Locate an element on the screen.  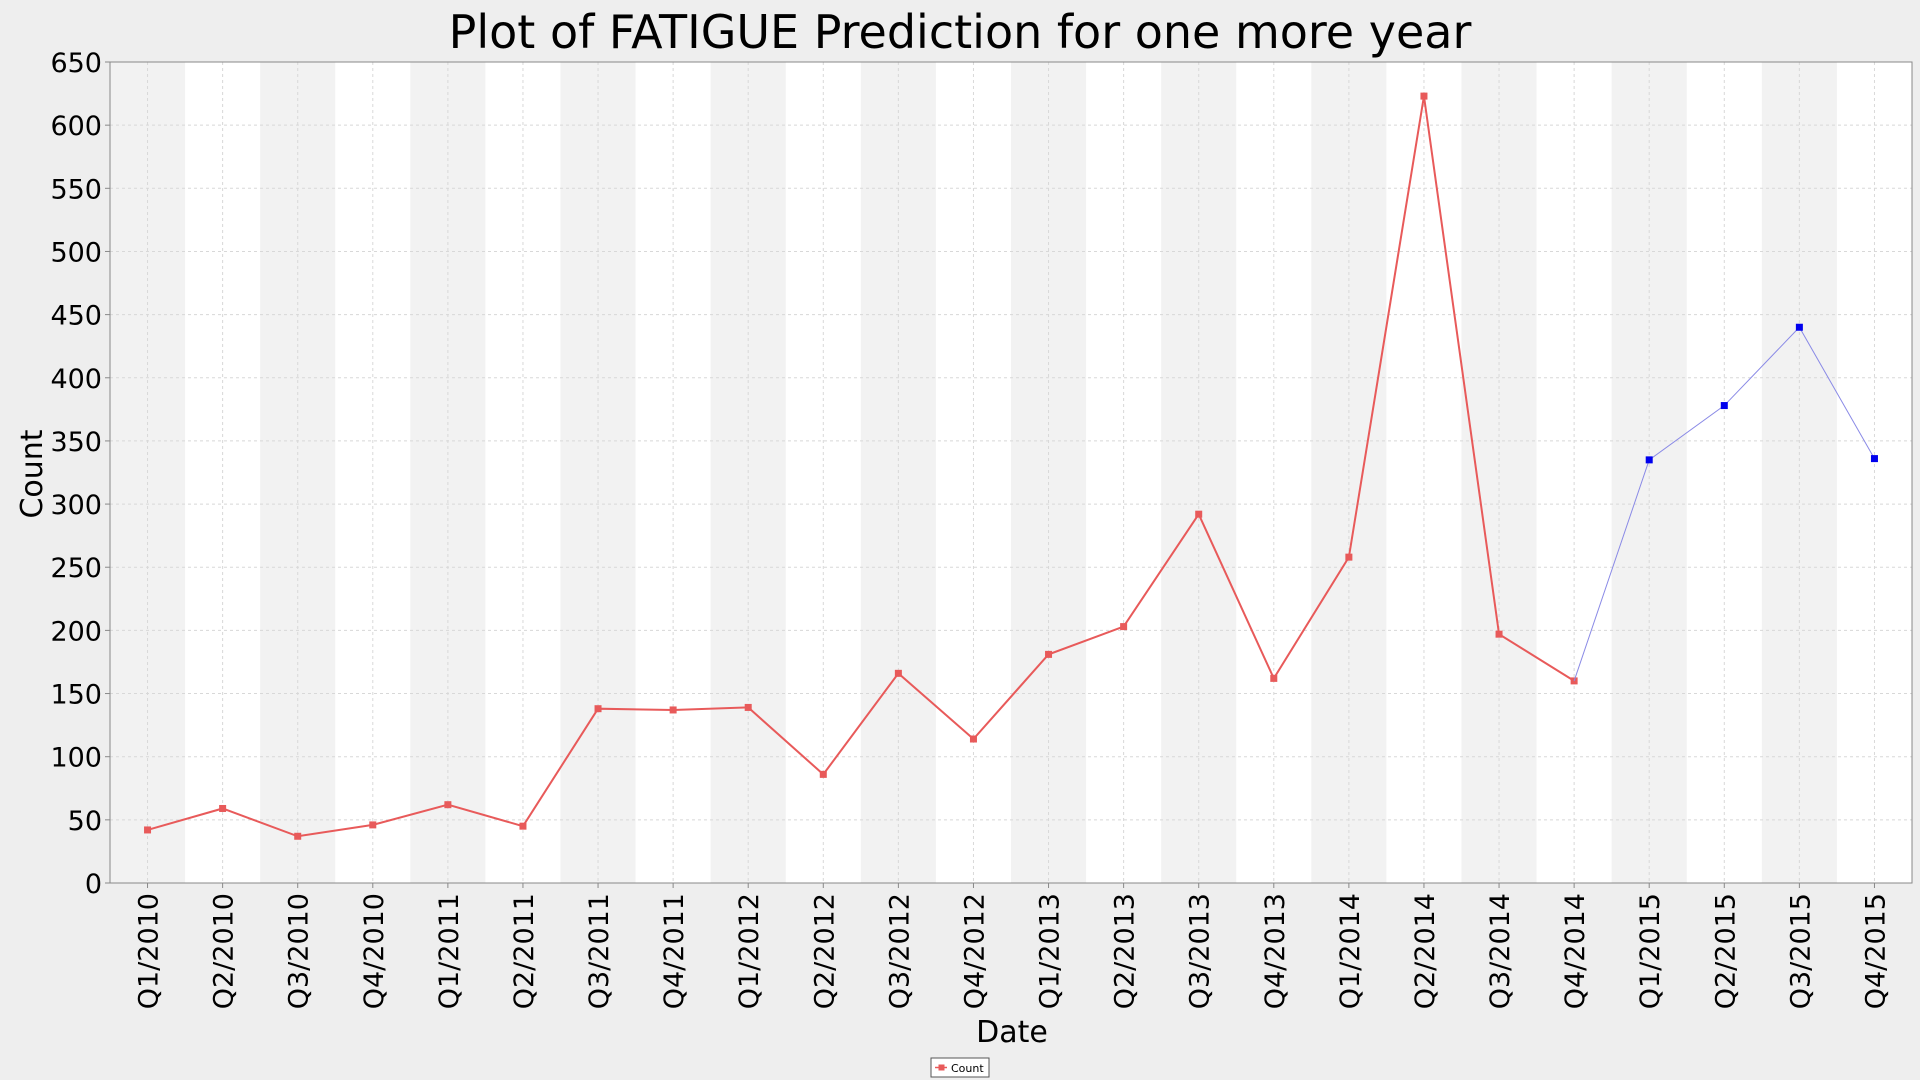
x-tick-label: Q2/2013 is located at coordinates (1125, 951).